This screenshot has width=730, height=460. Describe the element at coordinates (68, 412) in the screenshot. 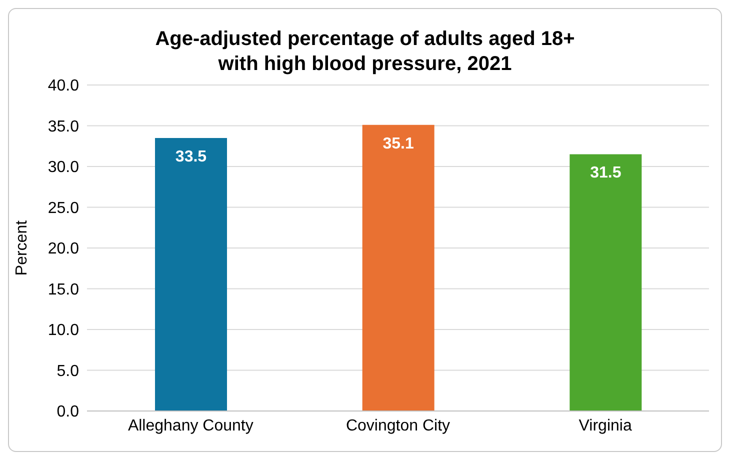

I see `y-tick-label: 0.0` at that location.